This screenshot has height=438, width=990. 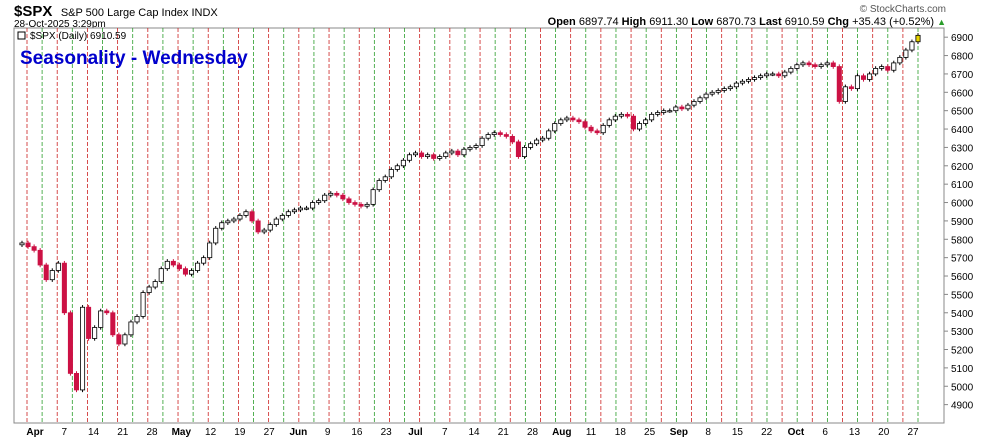 I want to click on y-tick-label: 6000, so click(x=962, y=204).